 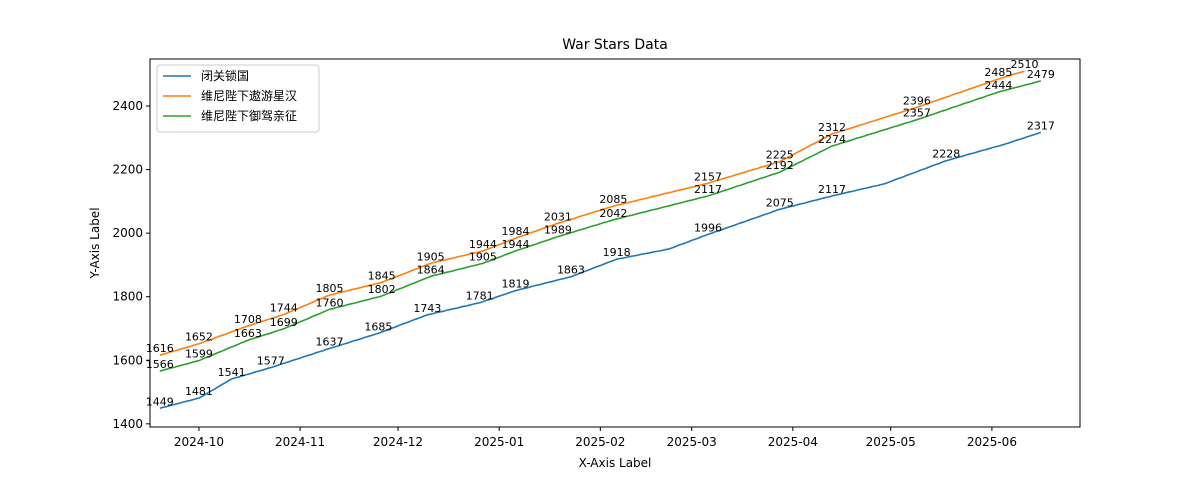 What do you see at coordinates (95, 243) in the screenshot?
I see `y-axis-label: Y-Axis Label` at bounding box center [95, 243].